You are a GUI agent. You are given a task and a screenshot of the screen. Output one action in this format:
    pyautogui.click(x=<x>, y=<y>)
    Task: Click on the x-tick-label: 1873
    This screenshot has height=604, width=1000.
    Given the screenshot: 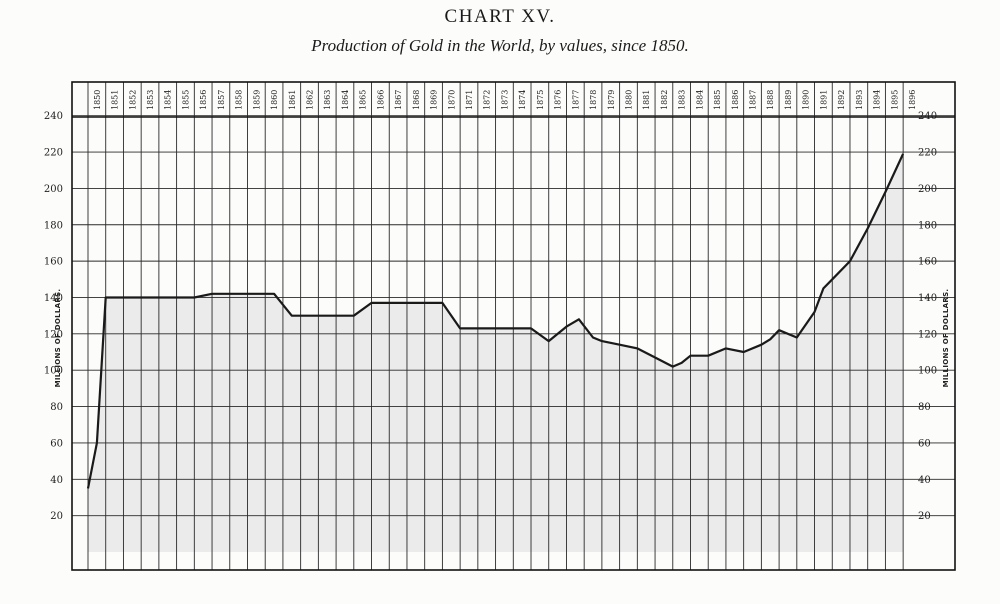 What is the action you would take?
    pyautogui.click(x=504, y=100)
    